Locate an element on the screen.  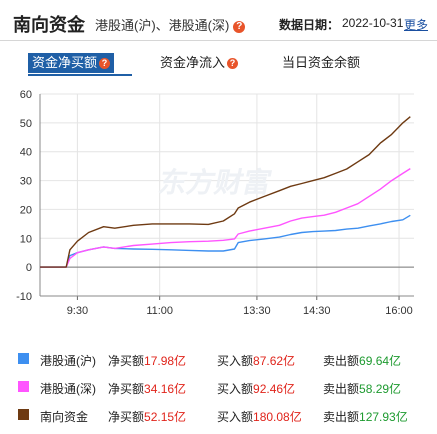
tab-net-buy-label: 资金净买额 is located at coordinates (65, 62).